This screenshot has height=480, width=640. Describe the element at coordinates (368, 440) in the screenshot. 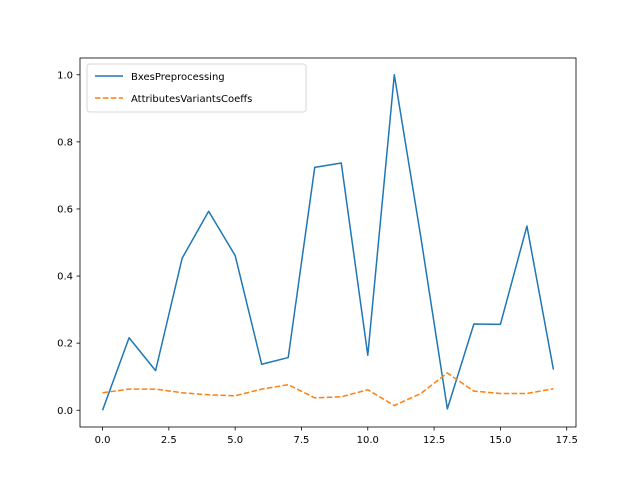

I see `x-tick-label: 10.0` at that location.